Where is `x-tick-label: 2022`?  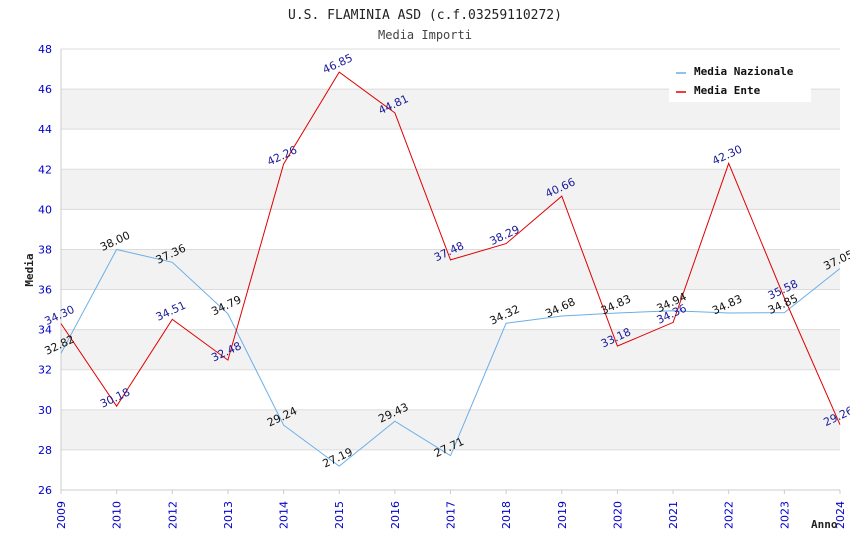
x-tick-label: 2022 is located at coordinates (729, 515).